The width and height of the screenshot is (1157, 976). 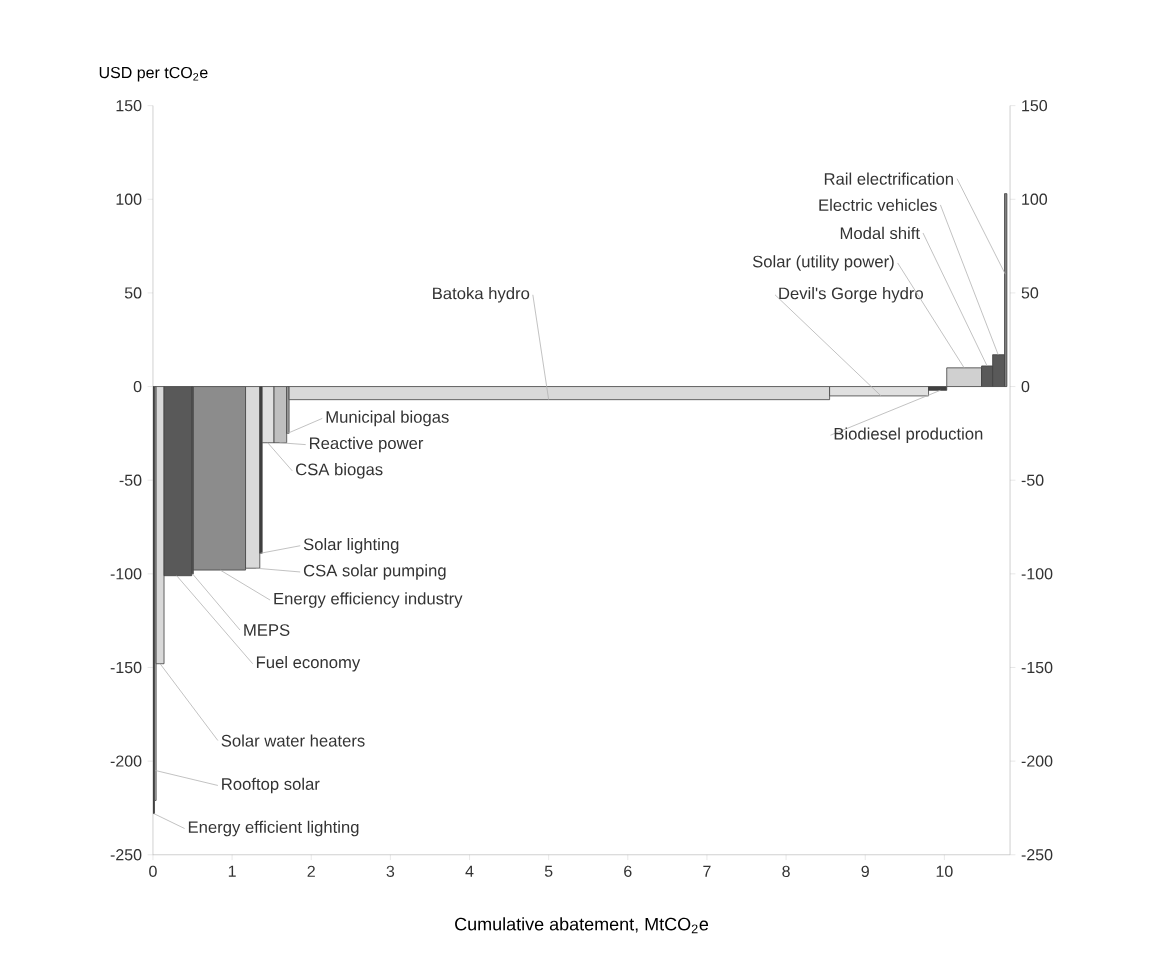 What do you see at coordinates (366, 444) in the screenshot?
I see `annotation: Reactive power` at bounding box center [366, 444].